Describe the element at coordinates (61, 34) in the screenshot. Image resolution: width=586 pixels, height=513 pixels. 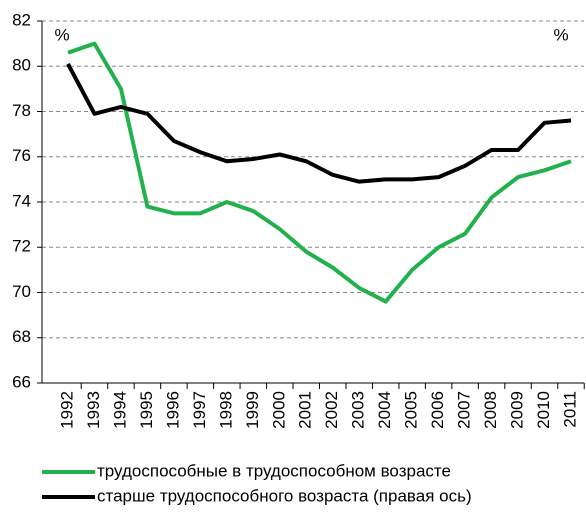
I see `y-axis-unit: %` at that location.